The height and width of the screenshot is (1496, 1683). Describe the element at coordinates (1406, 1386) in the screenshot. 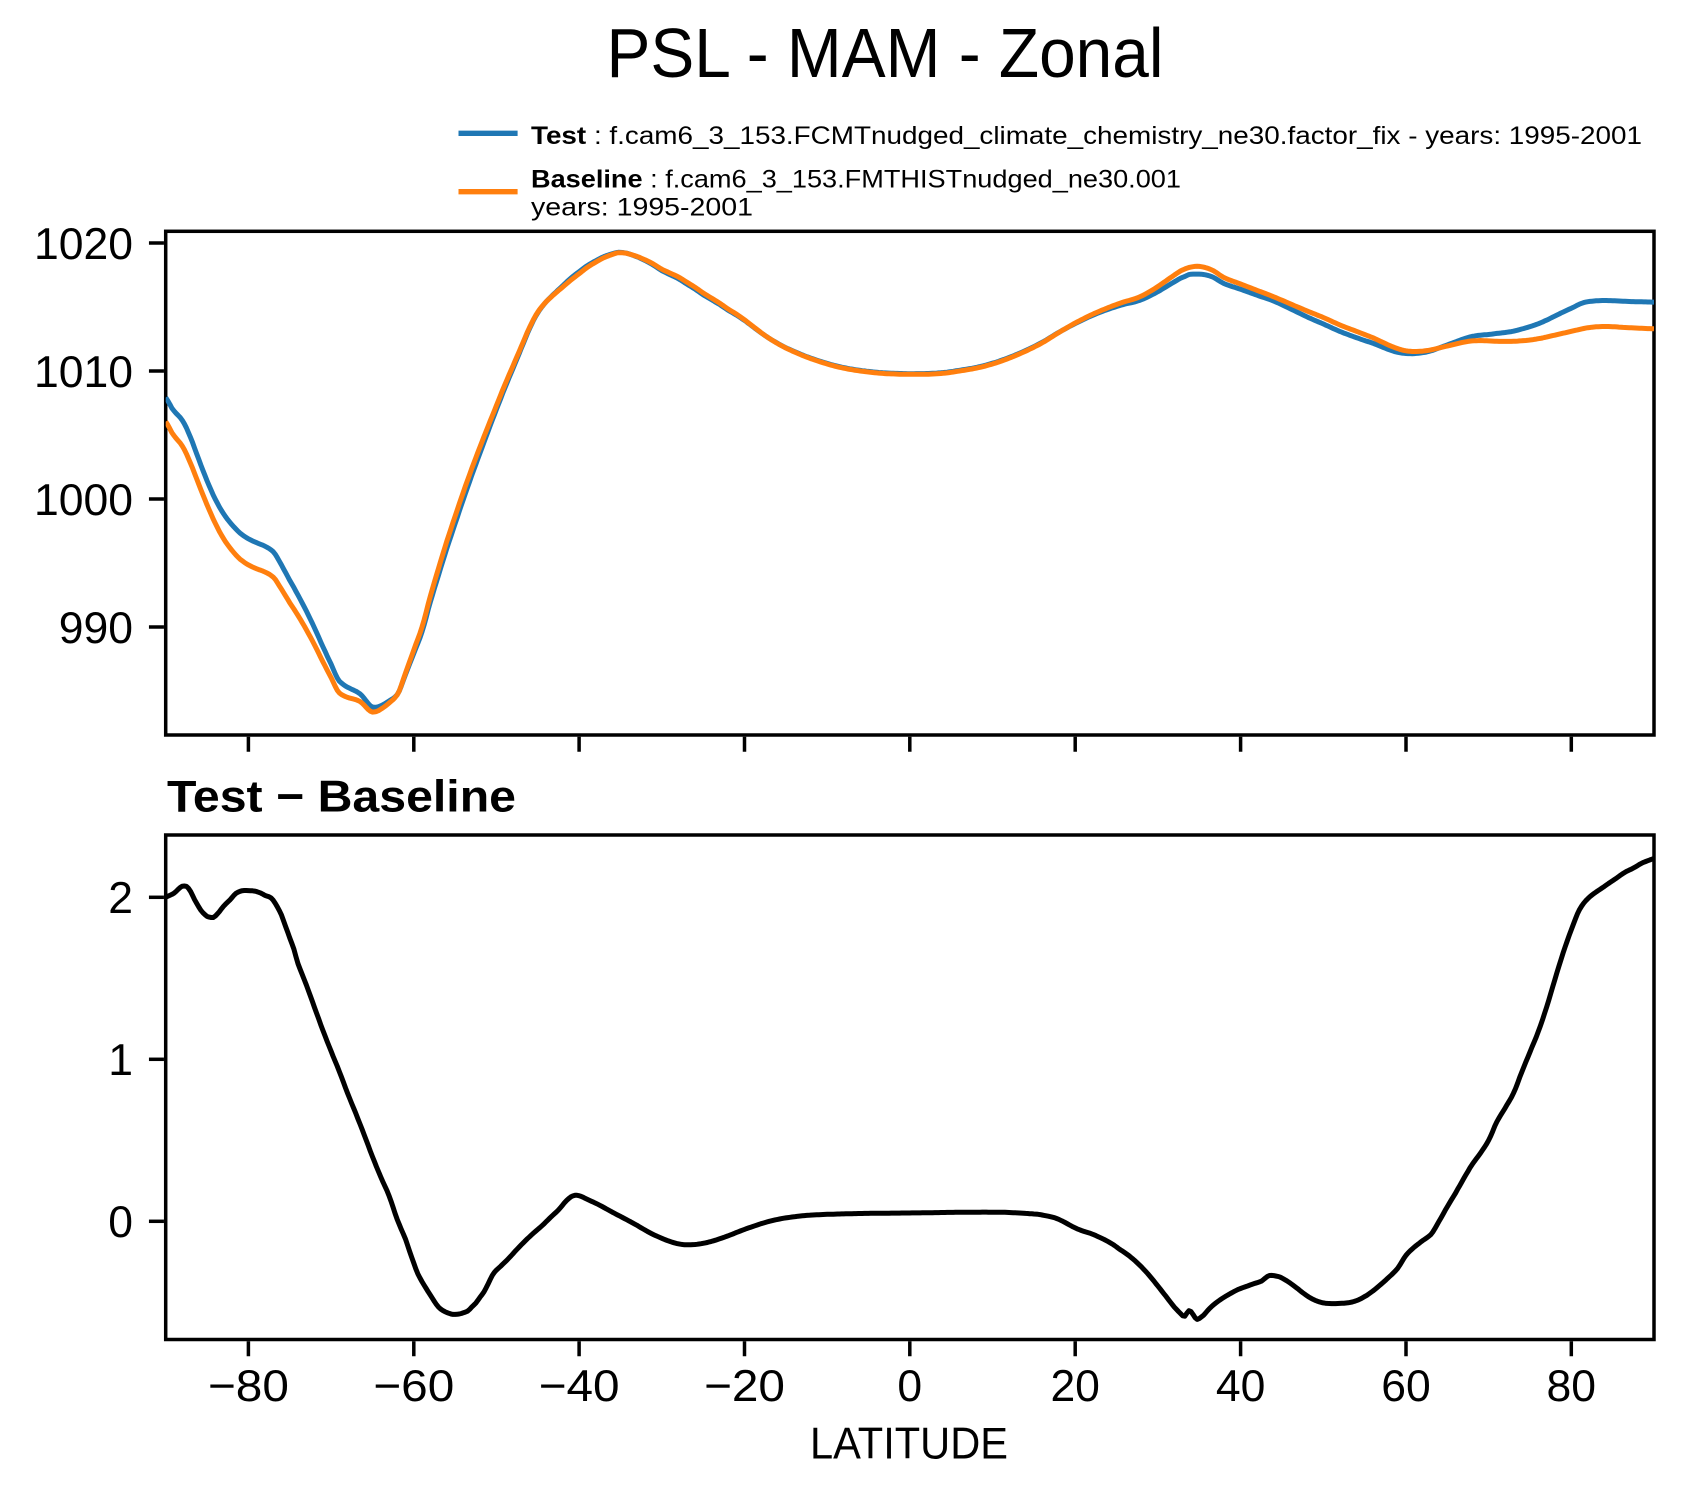

I see `svg-text: 60` at that location.